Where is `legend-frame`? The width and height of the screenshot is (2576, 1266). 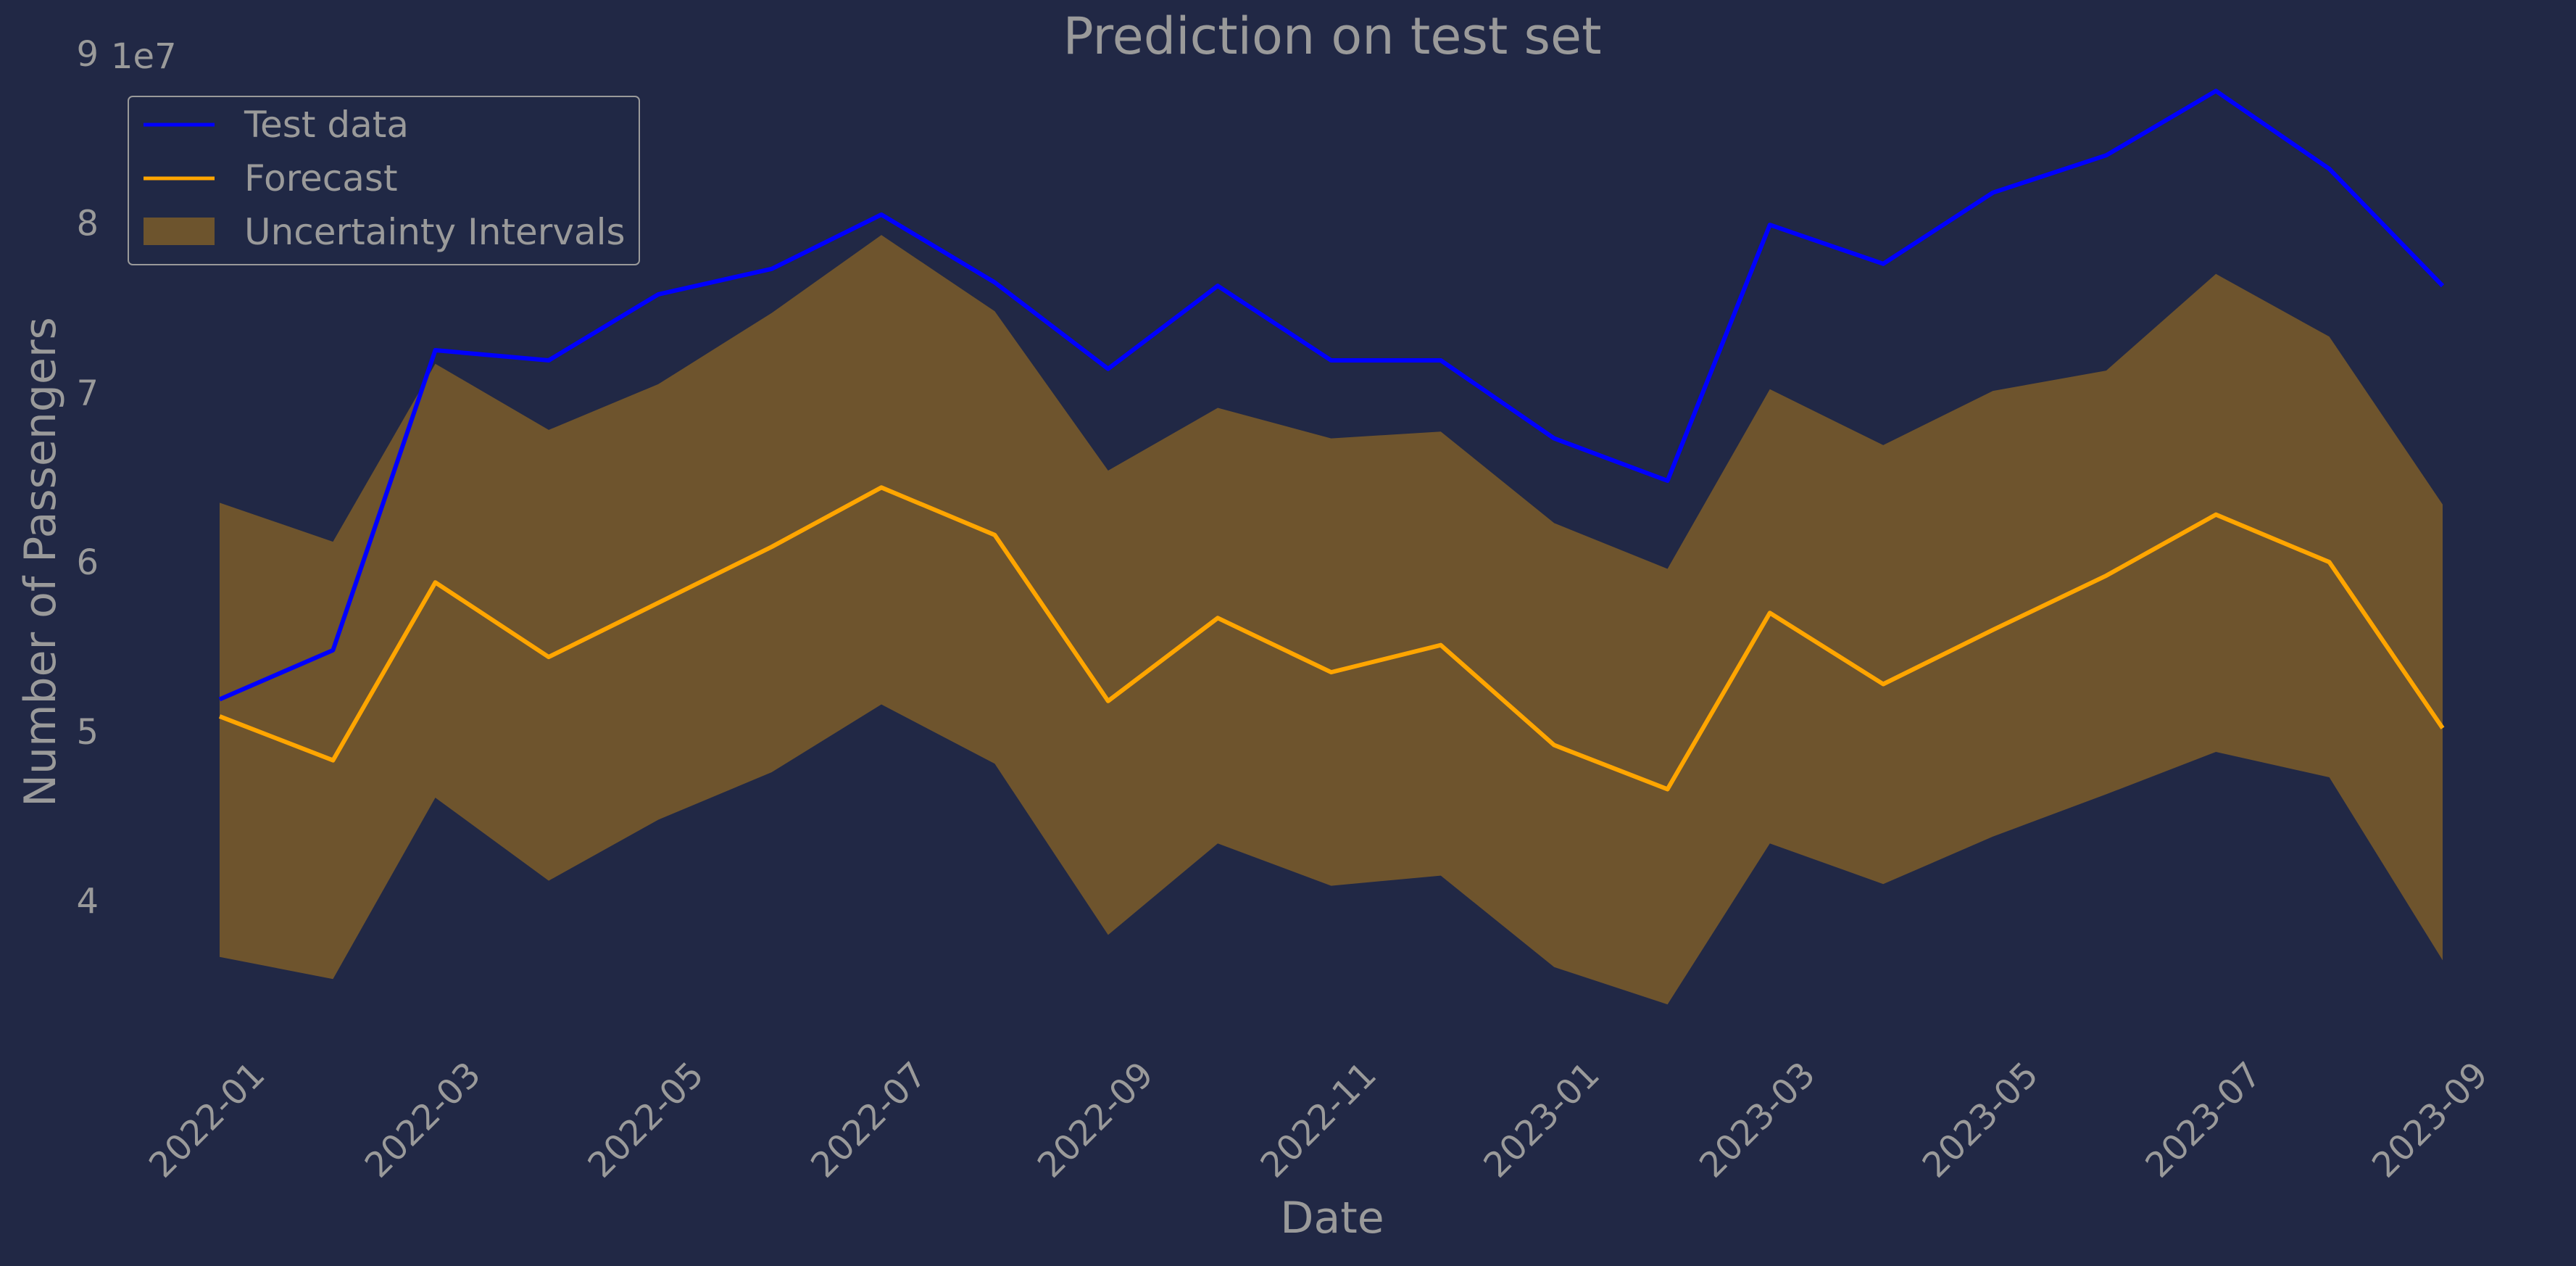 legend-frame is located at coordinates (384, 180).